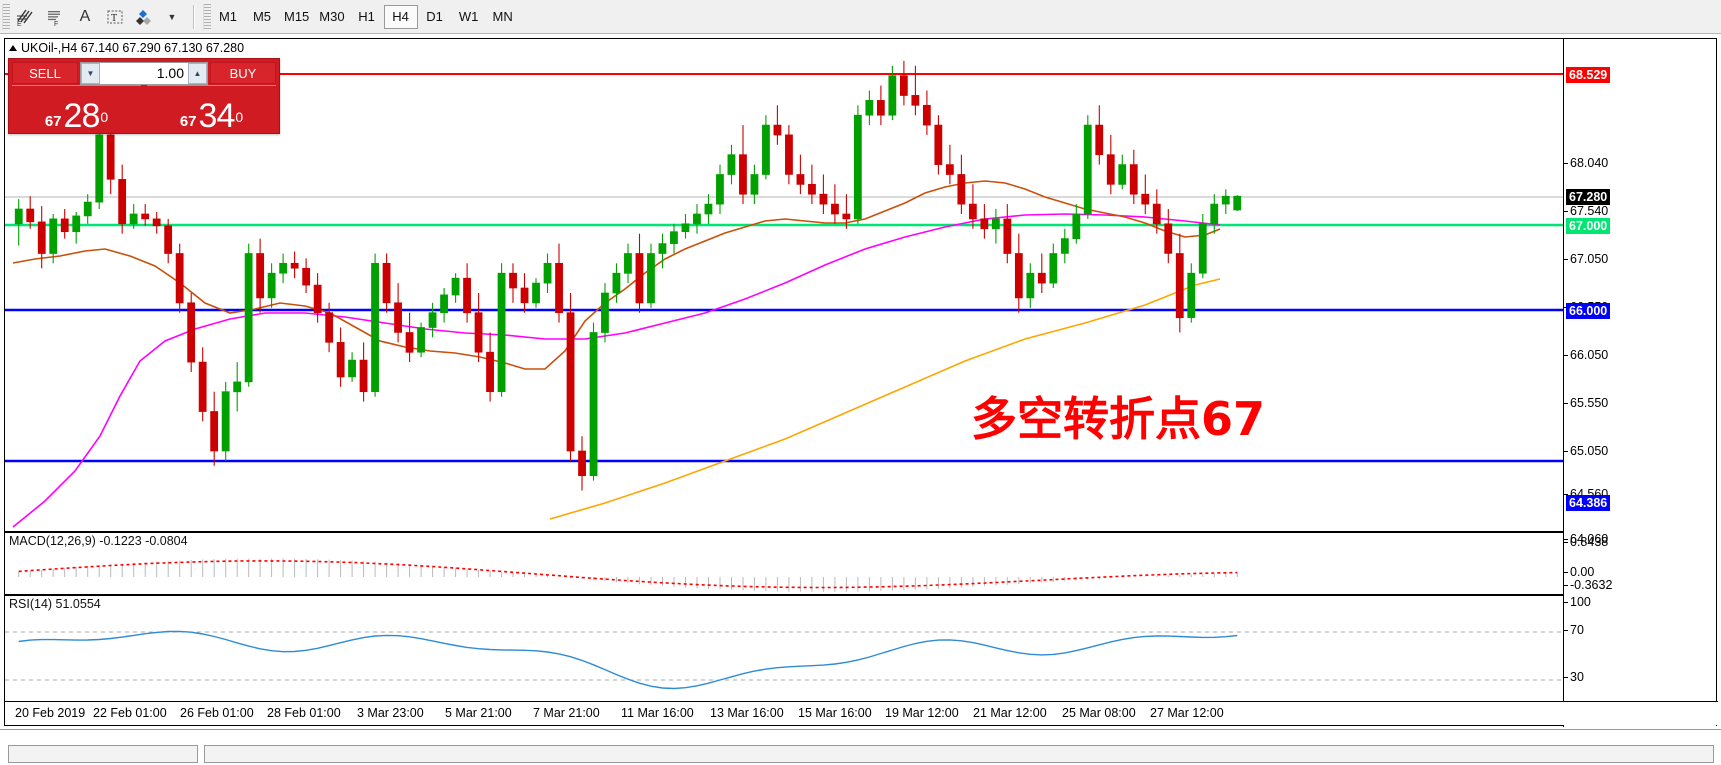 The image size is (1721, 765). I want to click on rsi-label: RSI(14) 51.0554, so click(55, 604).